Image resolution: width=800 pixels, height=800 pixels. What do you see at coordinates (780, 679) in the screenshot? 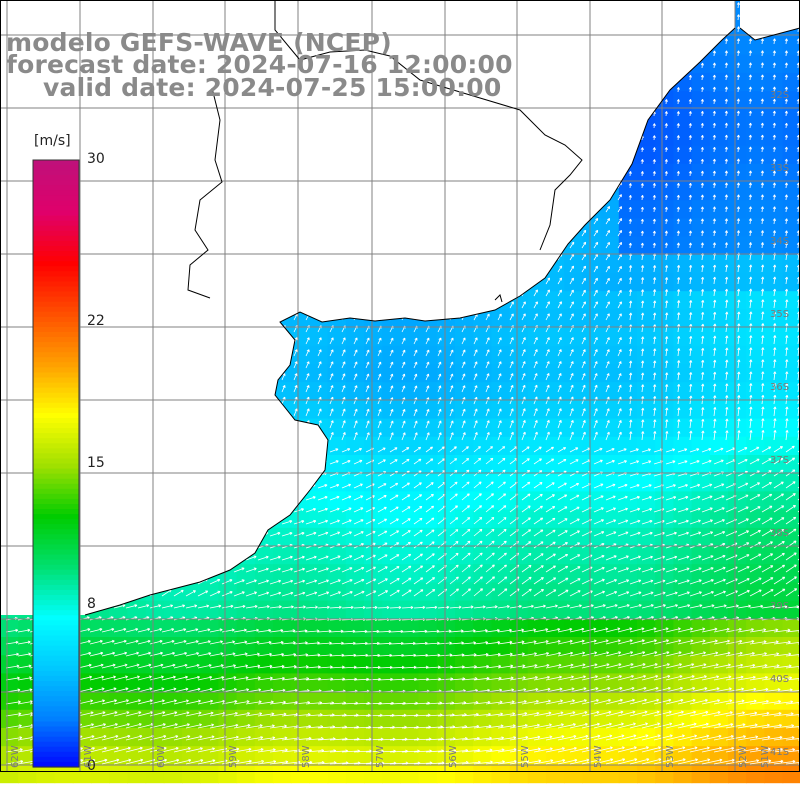
I see `latitude-label: 40S` at bounding box center [780, 679].